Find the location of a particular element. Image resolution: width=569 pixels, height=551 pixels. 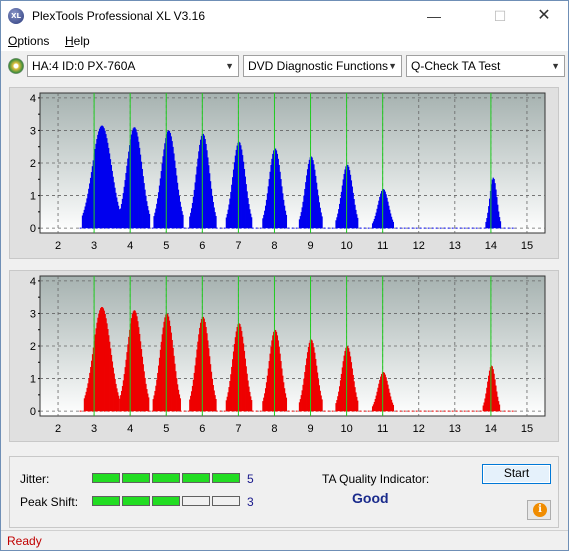

menu-options: Options is located at coordinates (28, 41).